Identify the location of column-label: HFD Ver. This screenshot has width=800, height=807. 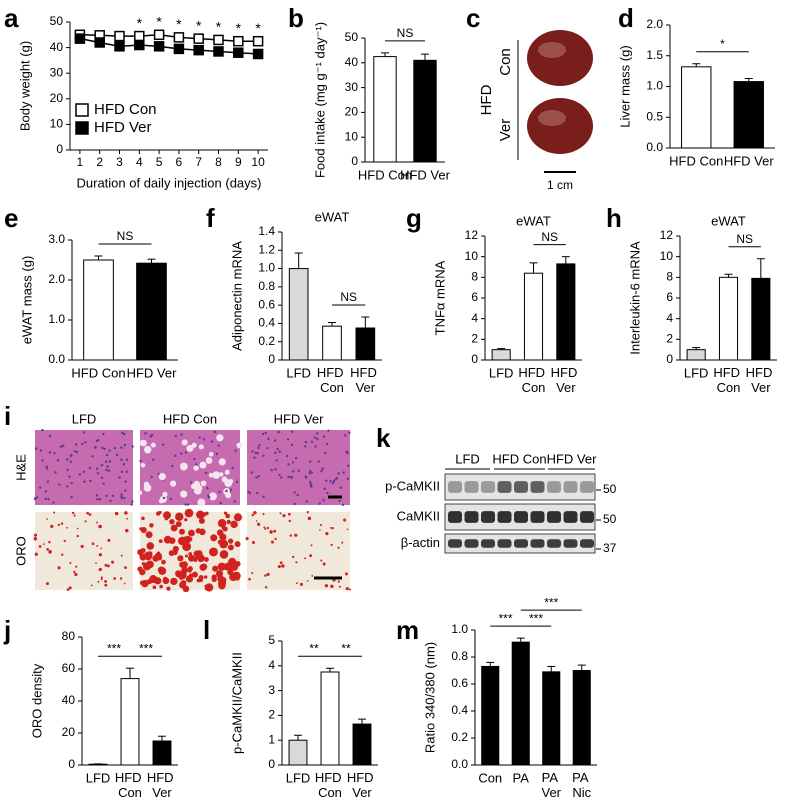
(299, 418).